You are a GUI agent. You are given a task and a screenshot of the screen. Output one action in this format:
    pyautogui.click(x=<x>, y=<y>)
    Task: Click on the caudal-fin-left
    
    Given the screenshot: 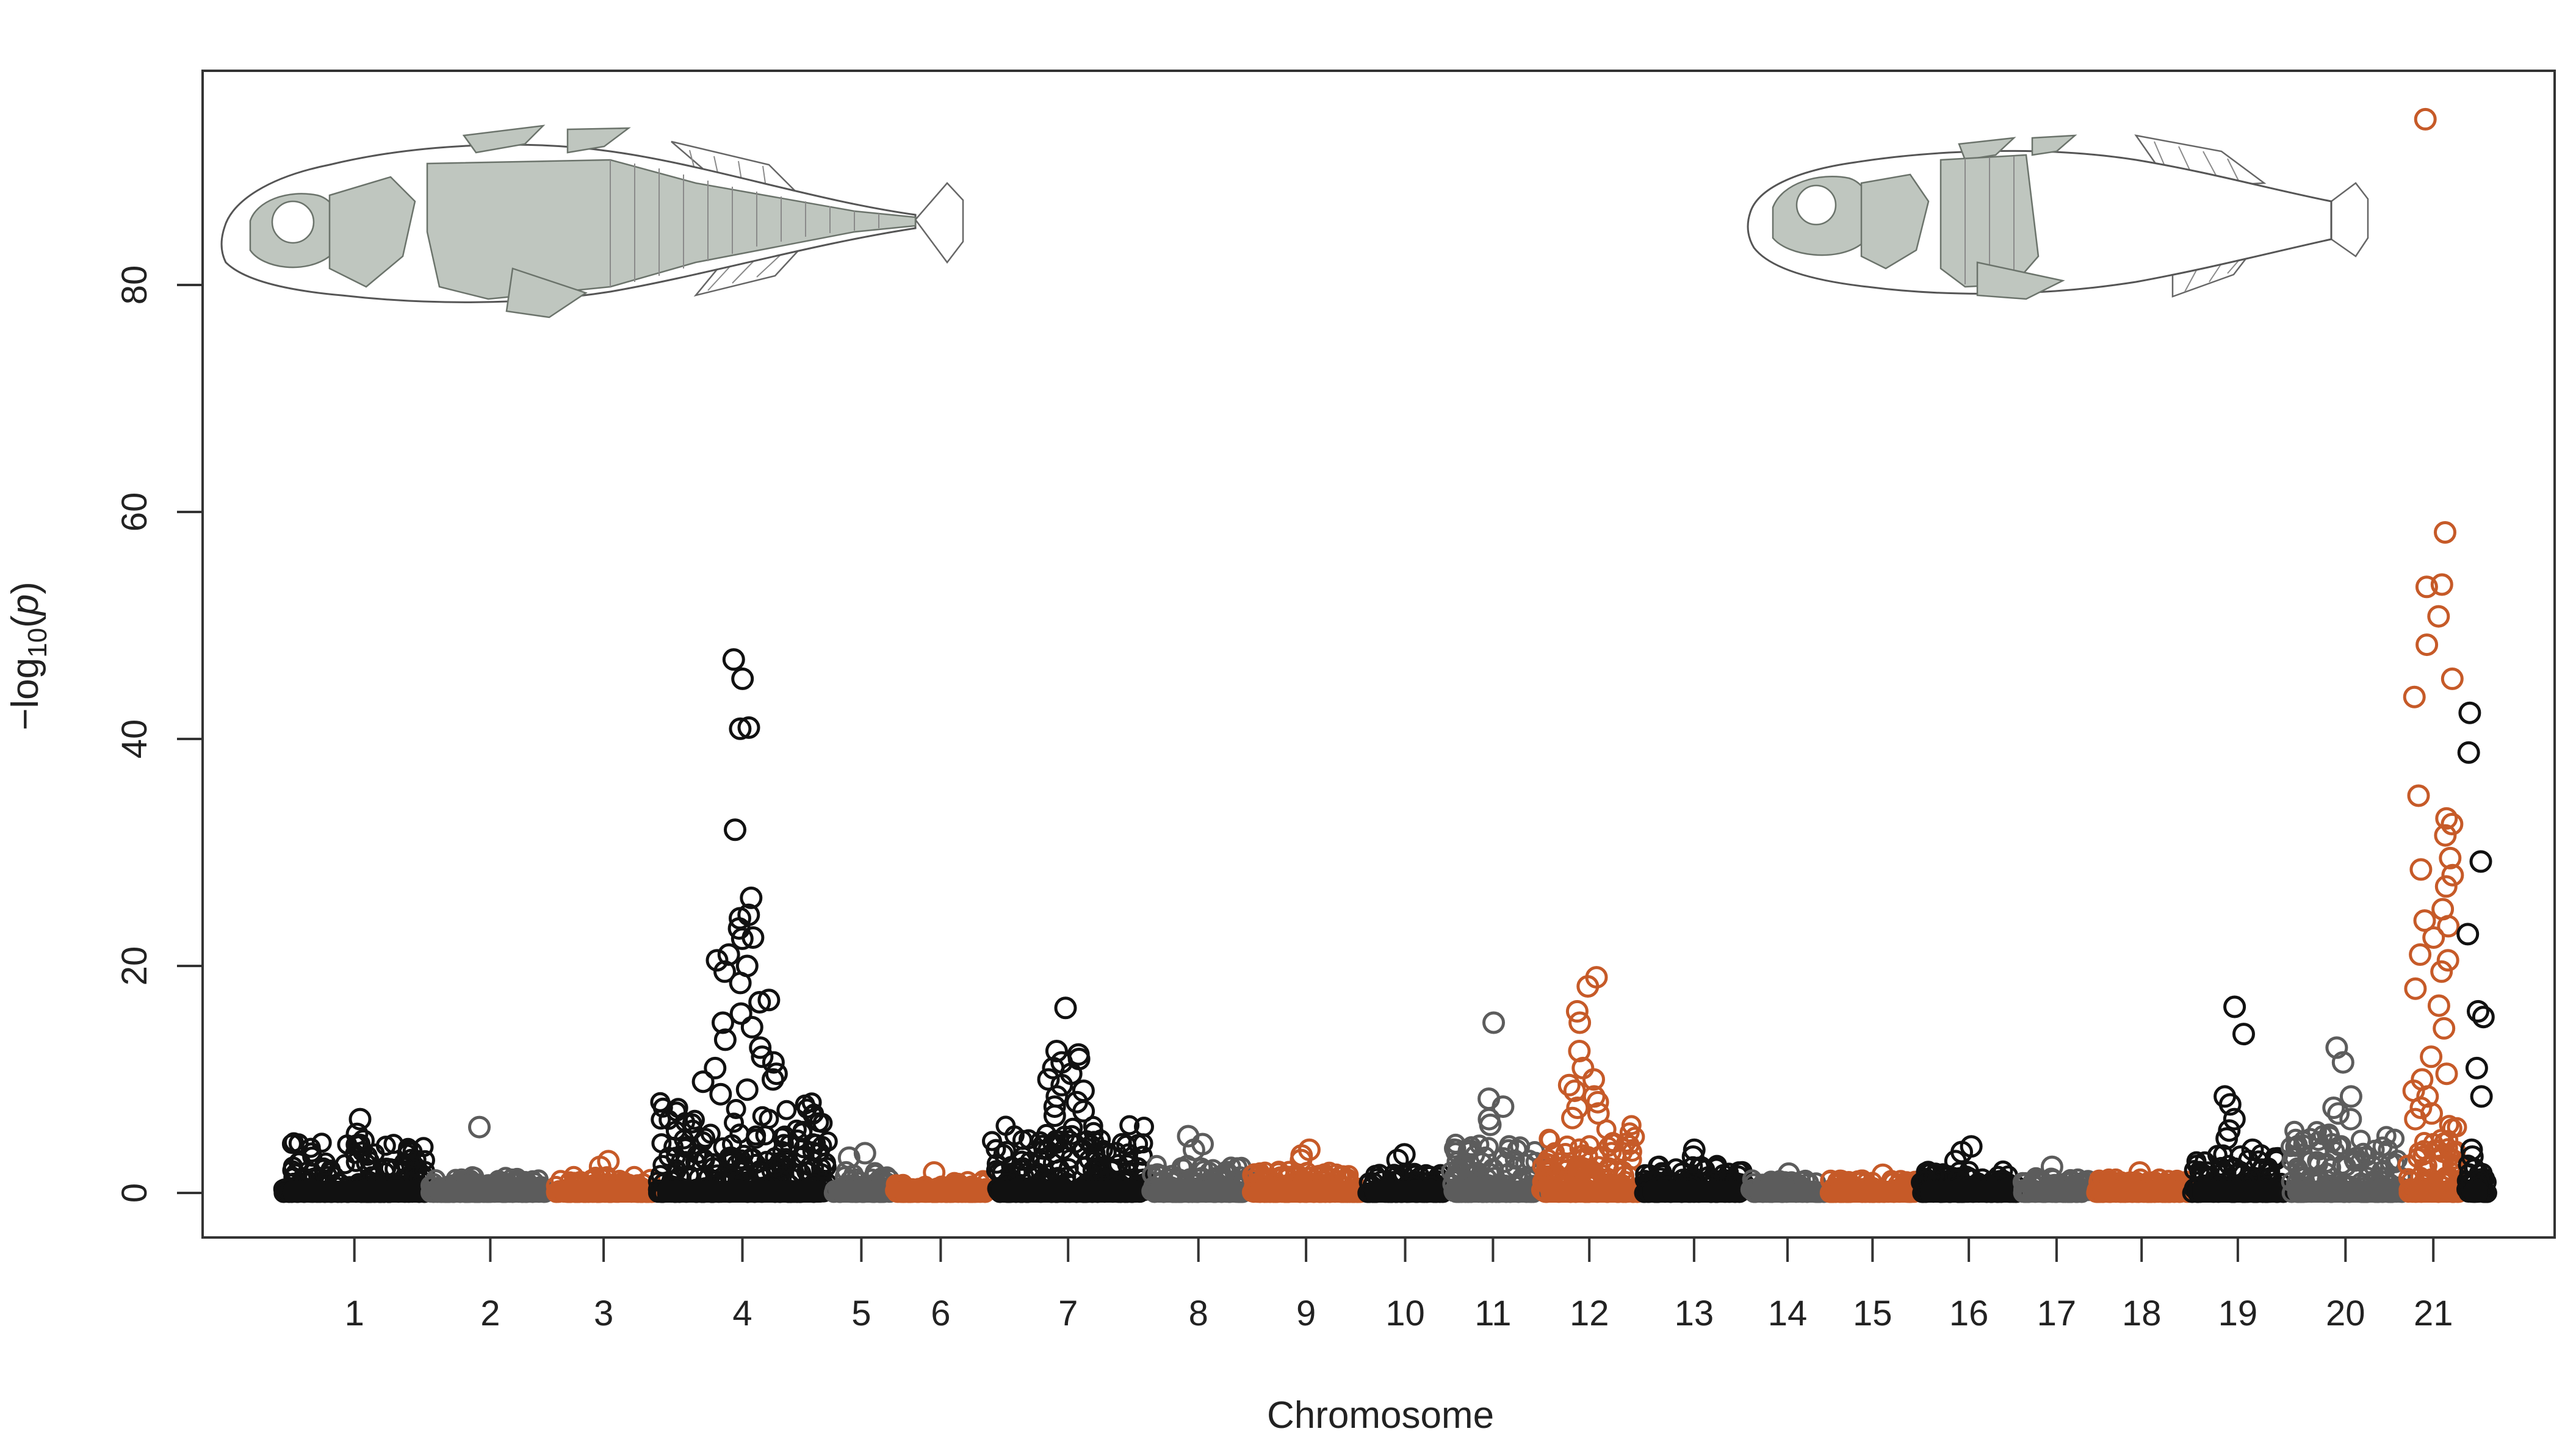 What is the action you would take?
    pyautogui.click(x=939, y=223)
    